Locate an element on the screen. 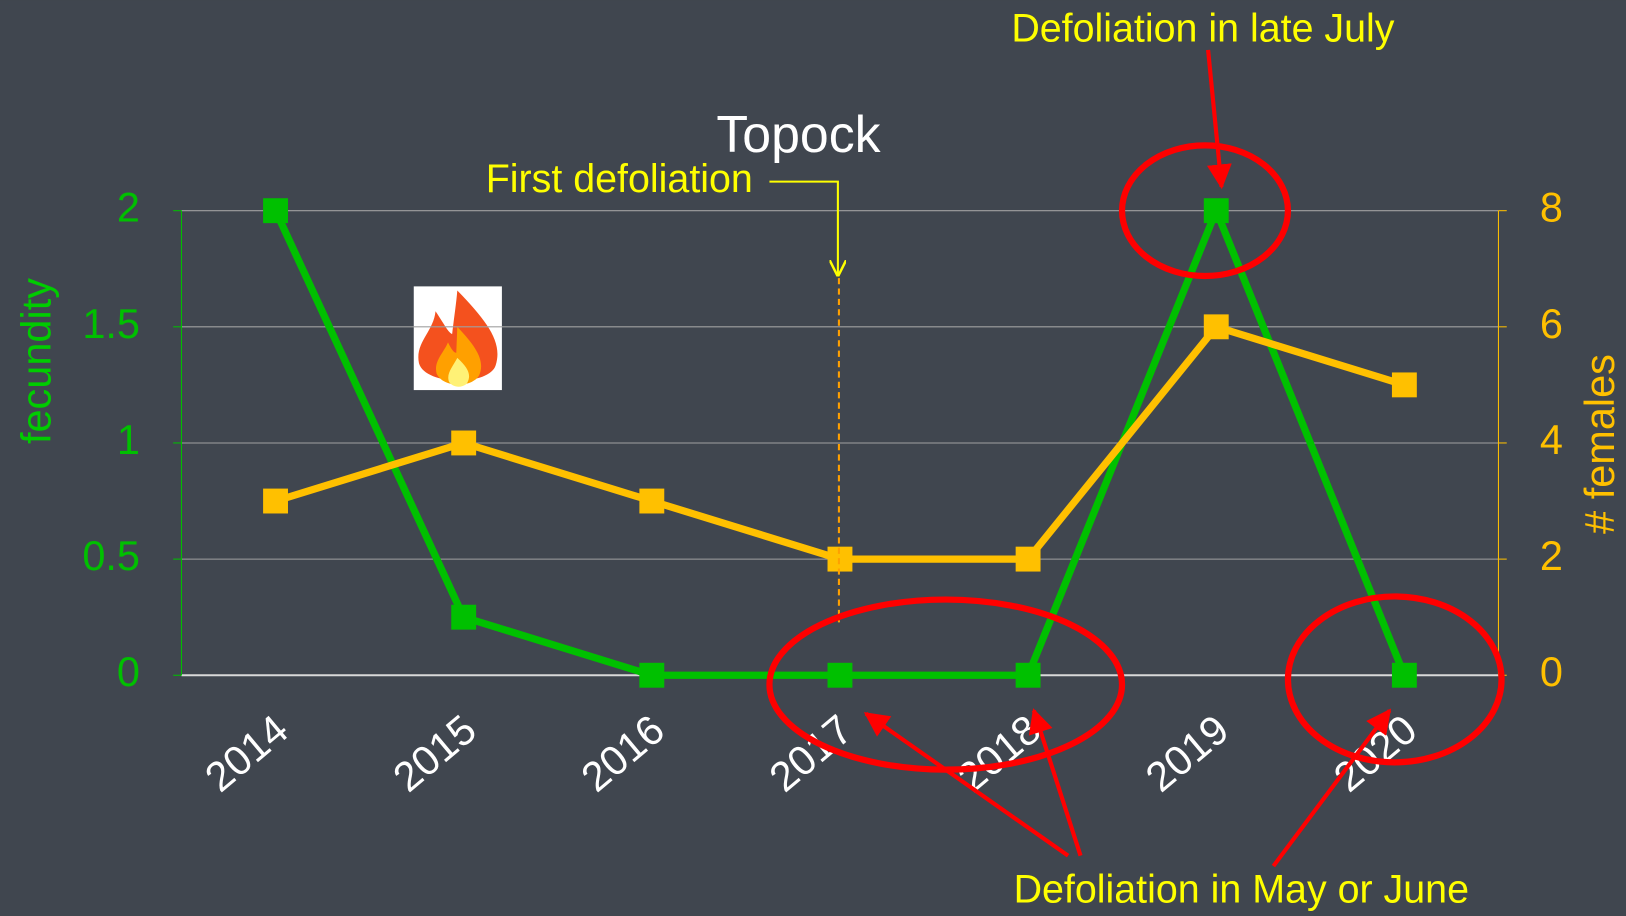 Image resolution: width=1626 pixels, height=916 pixels. annotation: Defoliation in May or June is located at coordinates (1241, 889).